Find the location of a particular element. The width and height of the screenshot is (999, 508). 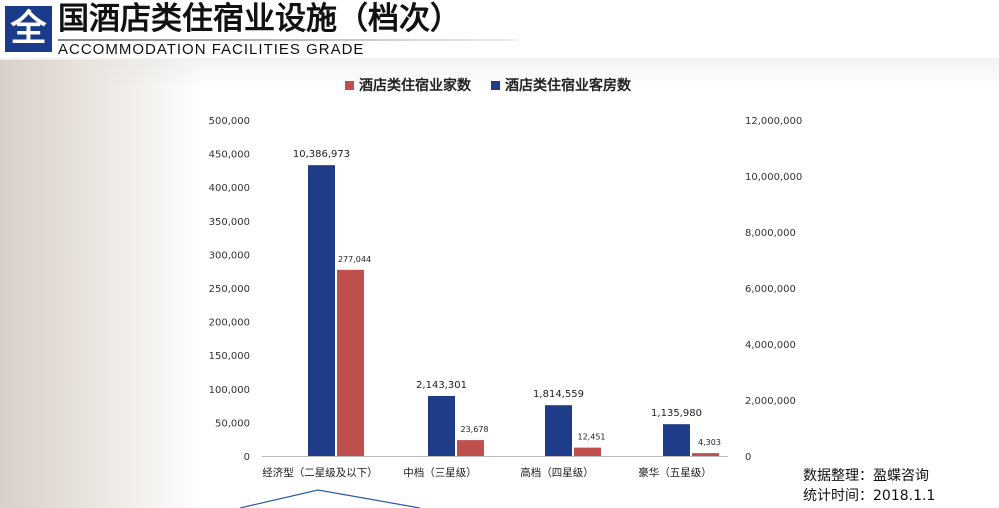

category-label: 经济型（二星级及以下） is located at coordinates (320, 472).